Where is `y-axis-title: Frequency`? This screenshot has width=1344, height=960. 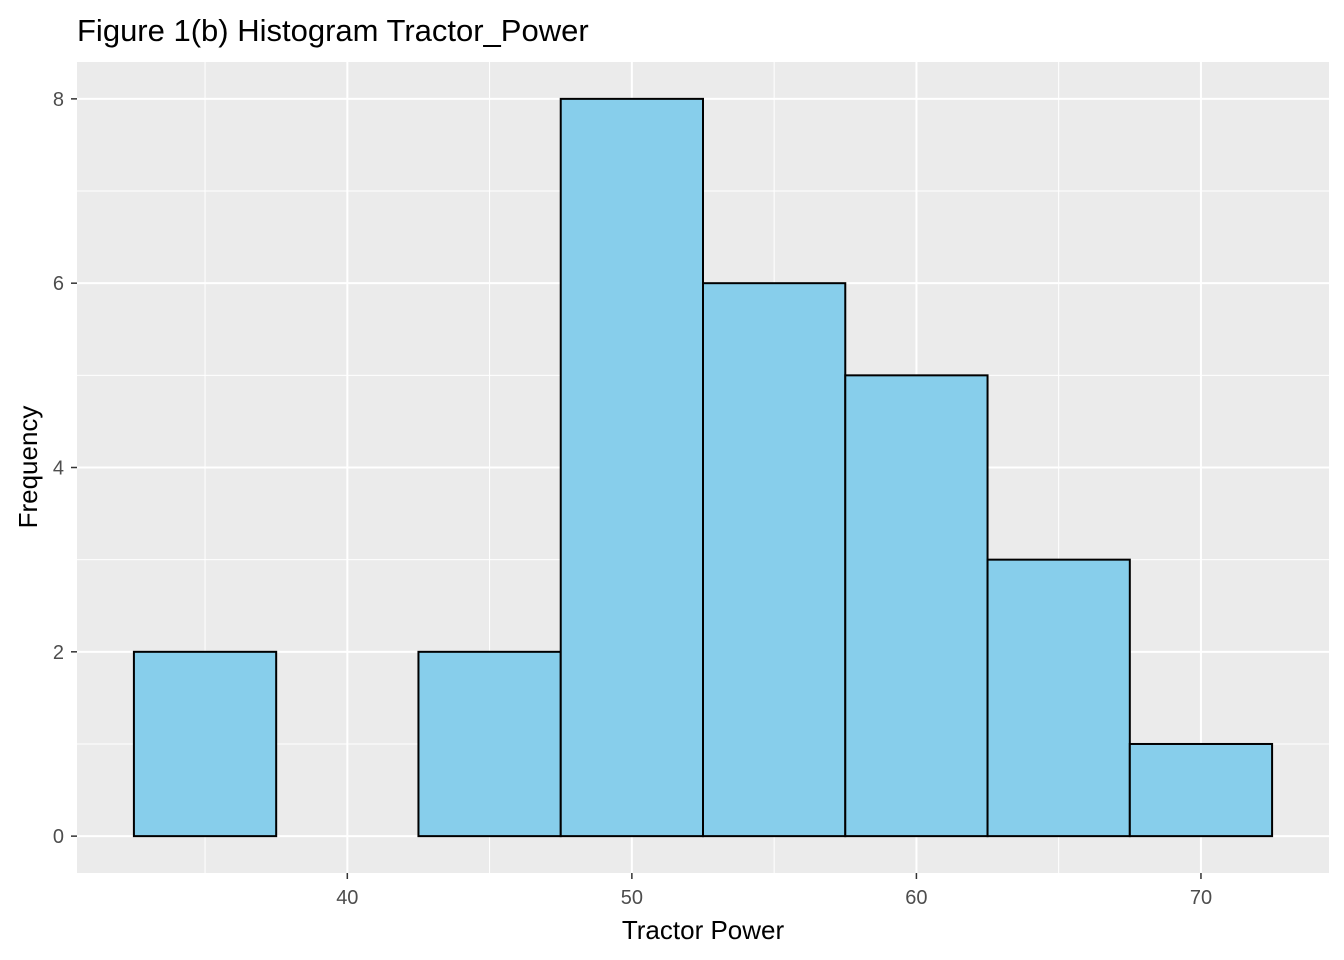
y-axis-title: Frequency is located at coordinates (28, 467).